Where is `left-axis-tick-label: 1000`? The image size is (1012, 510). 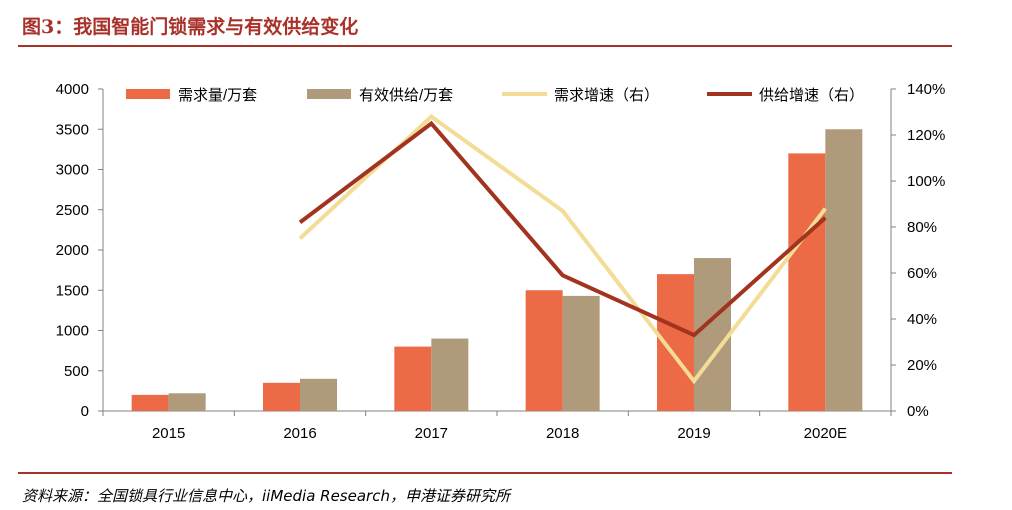
left-axis-tick-label: 1000 is located at coordinates (72, 331).